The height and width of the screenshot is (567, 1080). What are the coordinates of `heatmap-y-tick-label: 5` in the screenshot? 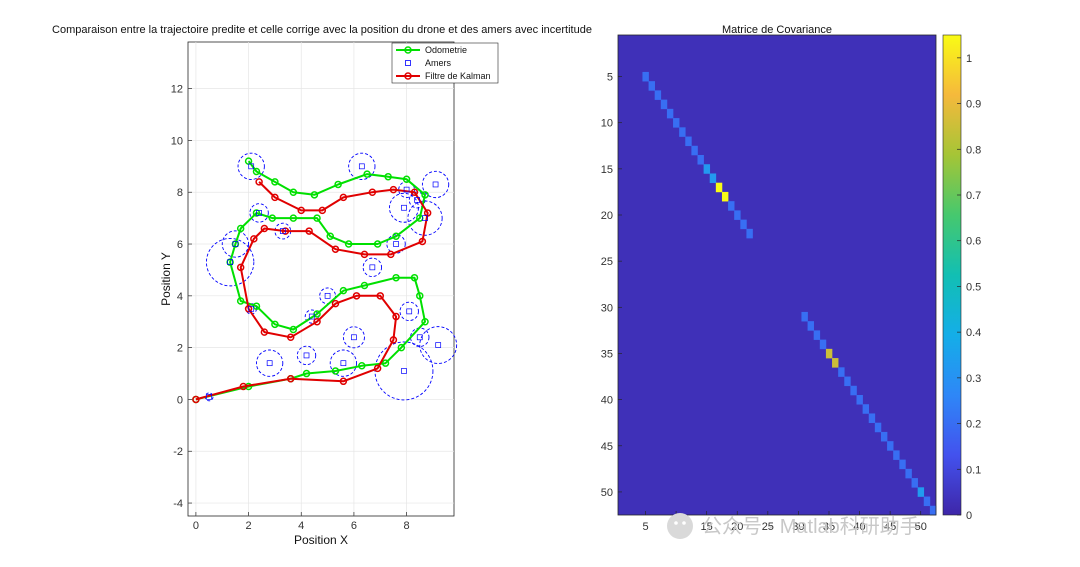 It's located at (610, 78).